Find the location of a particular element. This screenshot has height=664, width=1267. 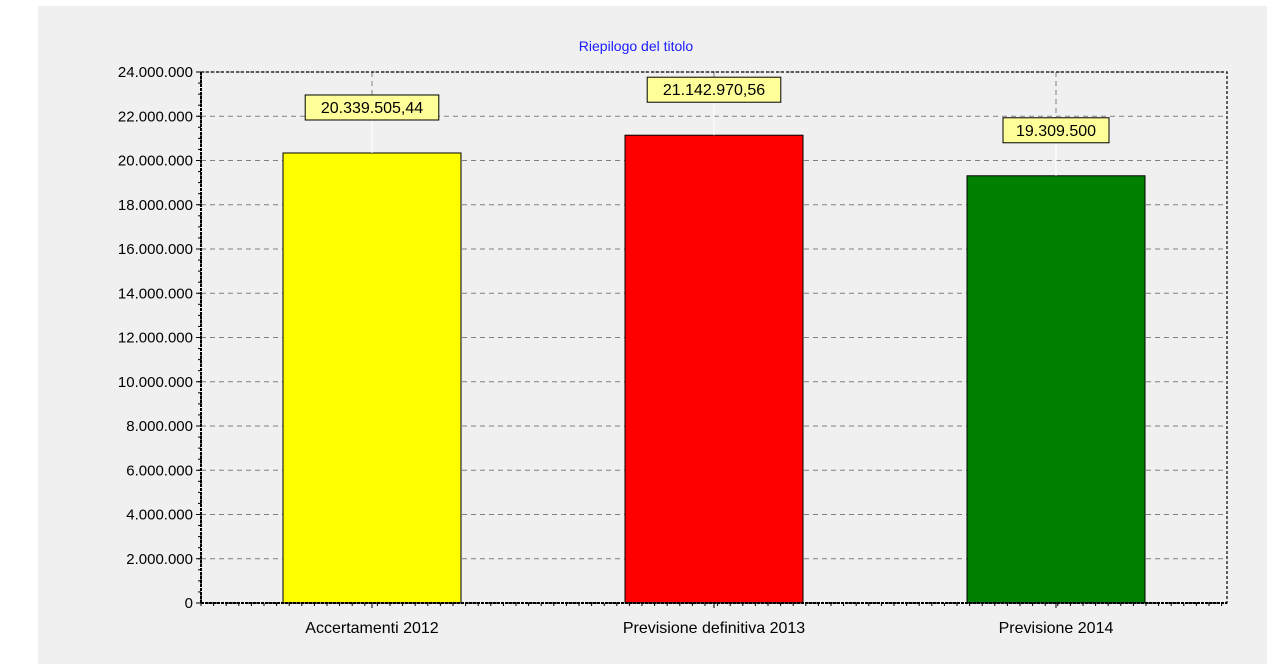

y-tick-label: 22.000.000 is located at coordinates (155, 116).